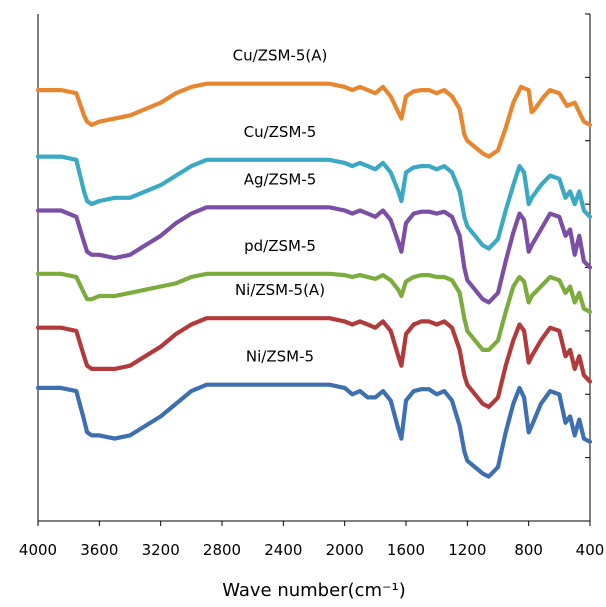 This screenshot has width=606, height=607. What do you see at coordinates (38, 550) in the screenshot?
I see `x-tick-label: 4000` at bounding box center [38, 550].